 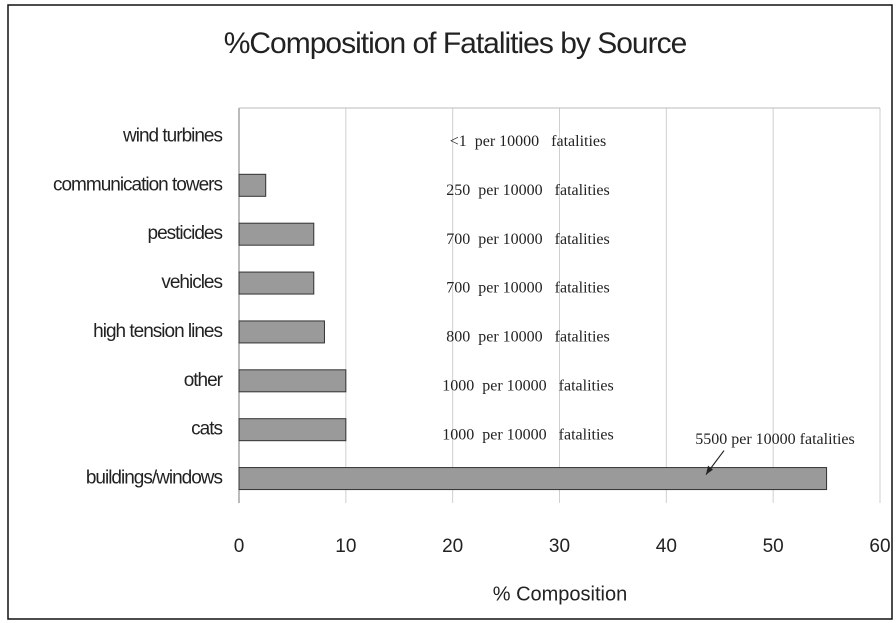 What do you see at coordinates (559, 546) in the screenshot?
I see `x-tick-label: 30` at bounding box center [559, 546].